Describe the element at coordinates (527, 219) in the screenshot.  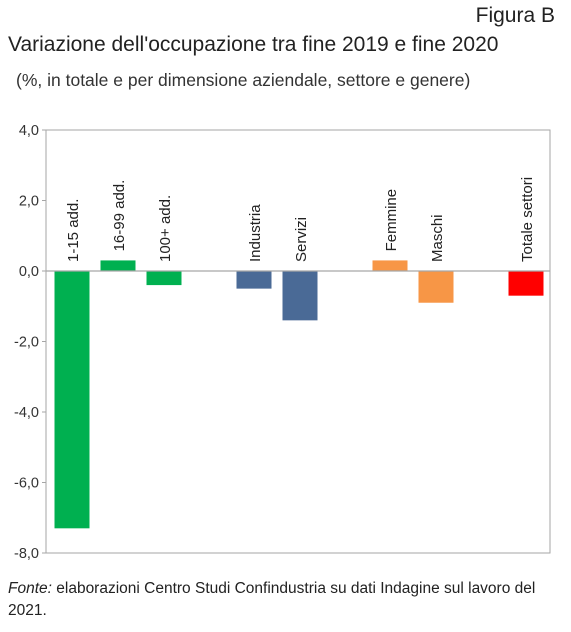
I see `category-label: Totale settori` at that location.